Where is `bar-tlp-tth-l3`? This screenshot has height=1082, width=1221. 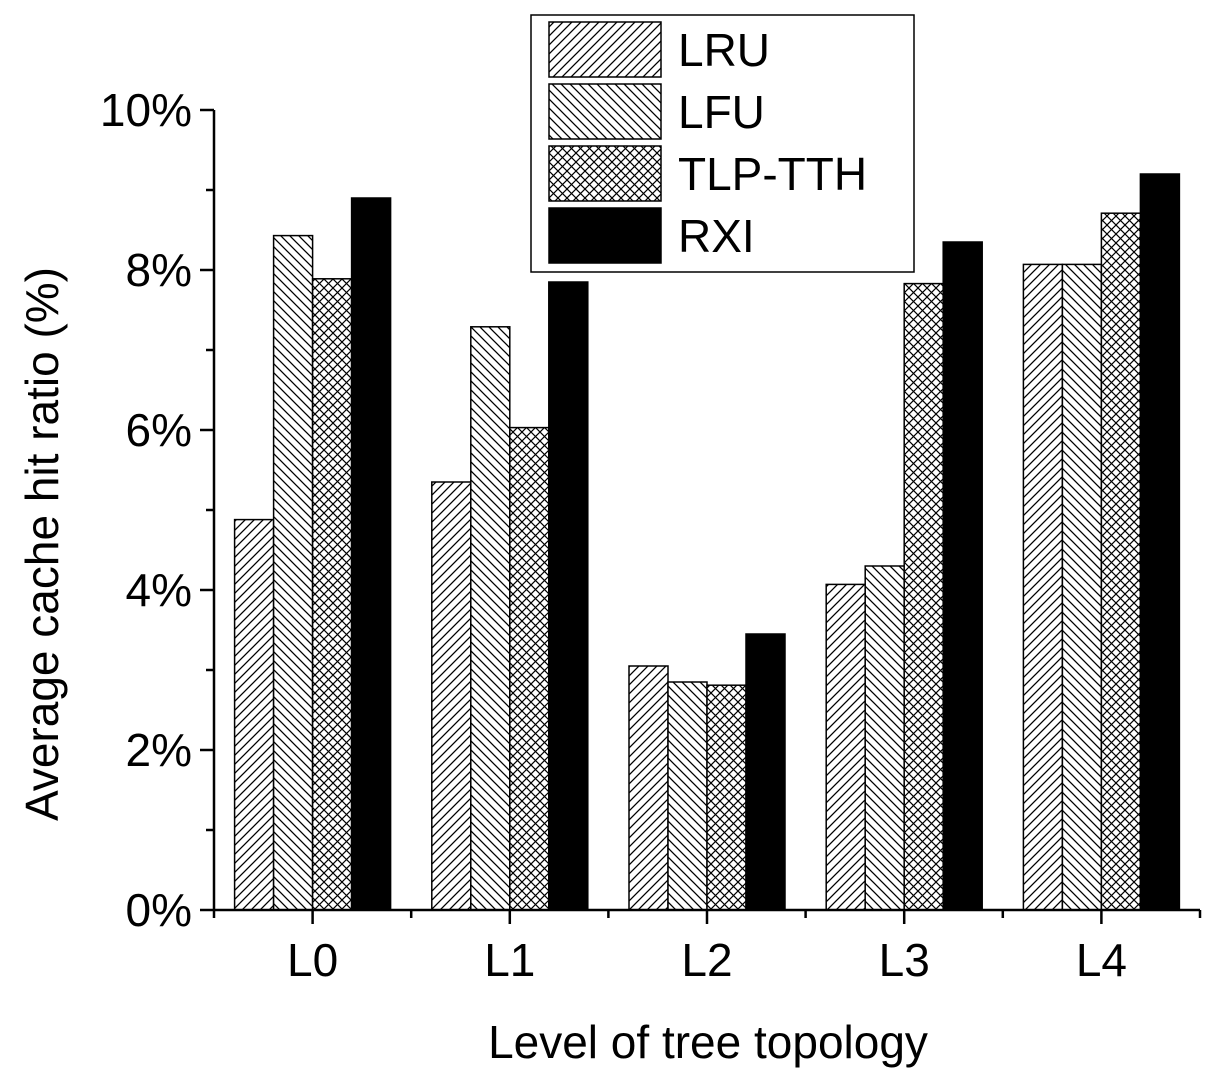 bar-tlp-tth-l3 is located at coordinates (923, 596).